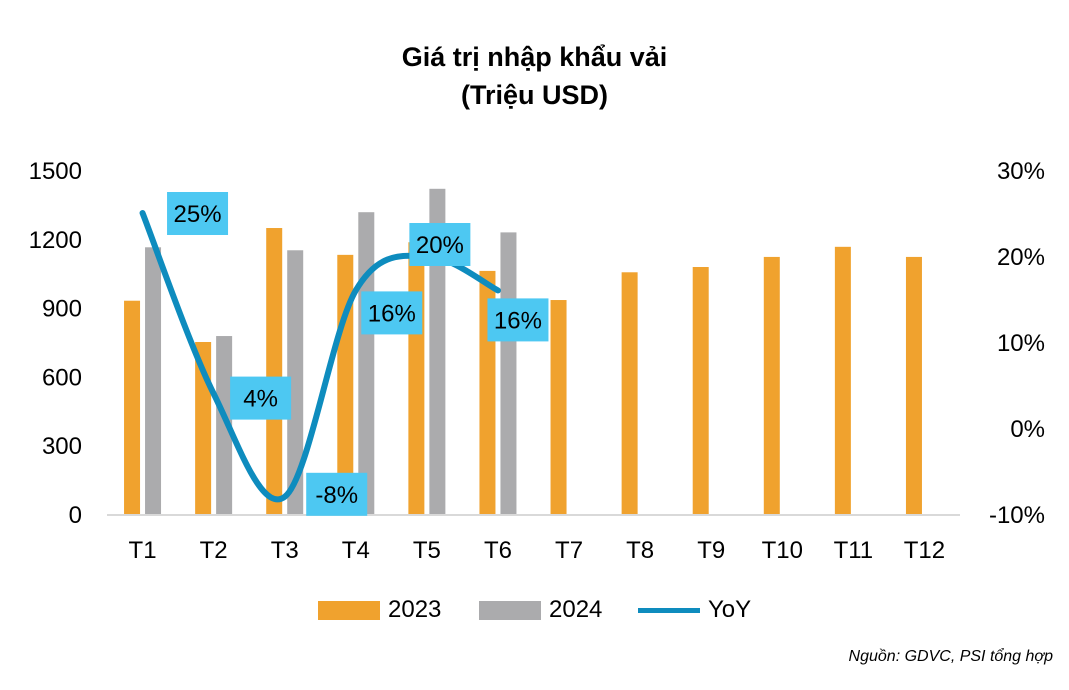  Describe the element at coordinates (771, 385) in the screenshot. I see `bar-2023-T10` at that location.